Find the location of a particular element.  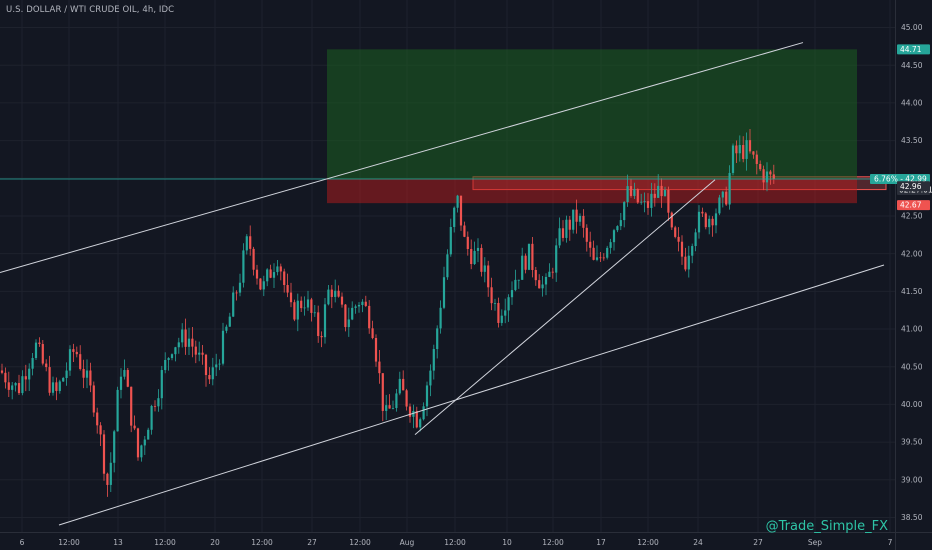

target-price-tag-bg is located at coordinates (913, 49).